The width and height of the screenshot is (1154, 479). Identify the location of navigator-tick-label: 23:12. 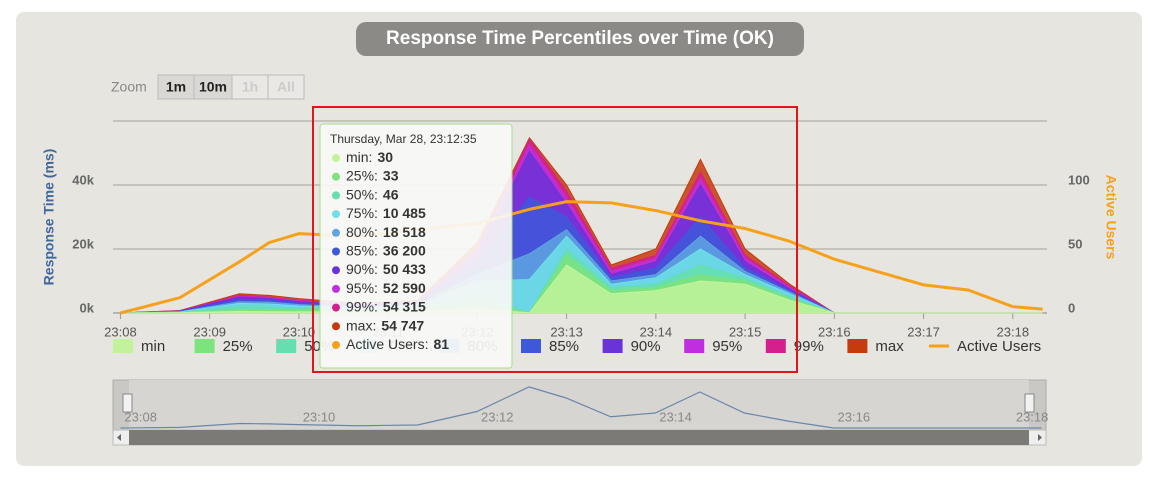
(497, 416).